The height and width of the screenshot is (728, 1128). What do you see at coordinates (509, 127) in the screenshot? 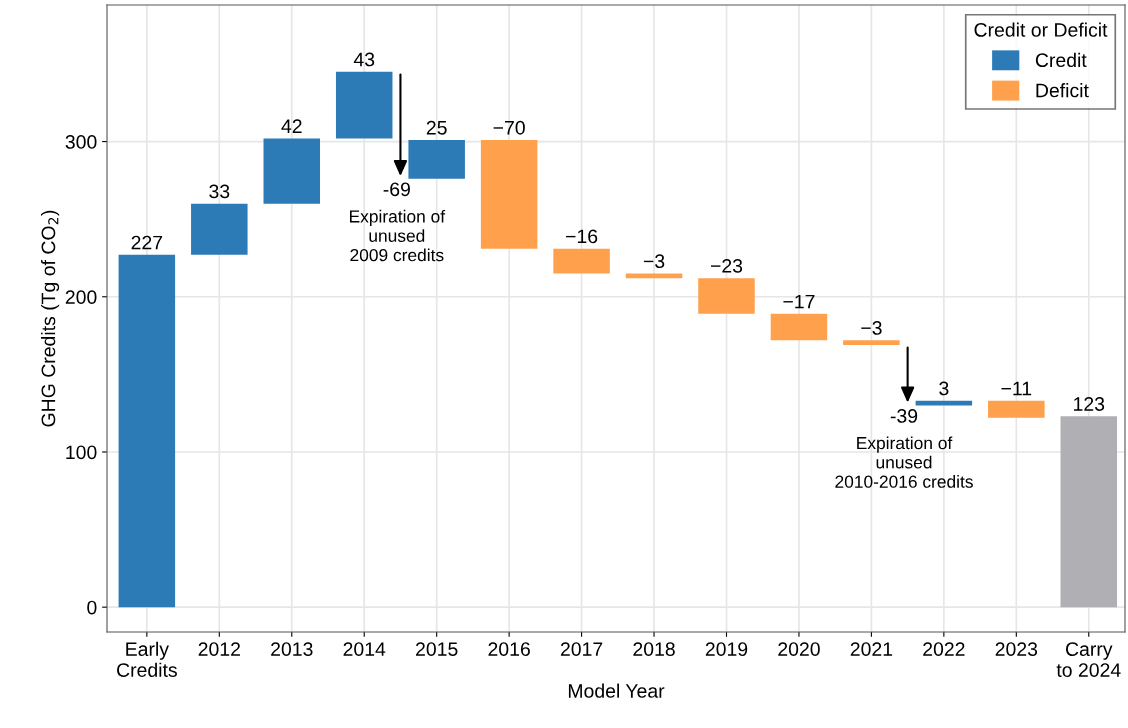
I see `data-label: −70` at bounding box center [509, 127].